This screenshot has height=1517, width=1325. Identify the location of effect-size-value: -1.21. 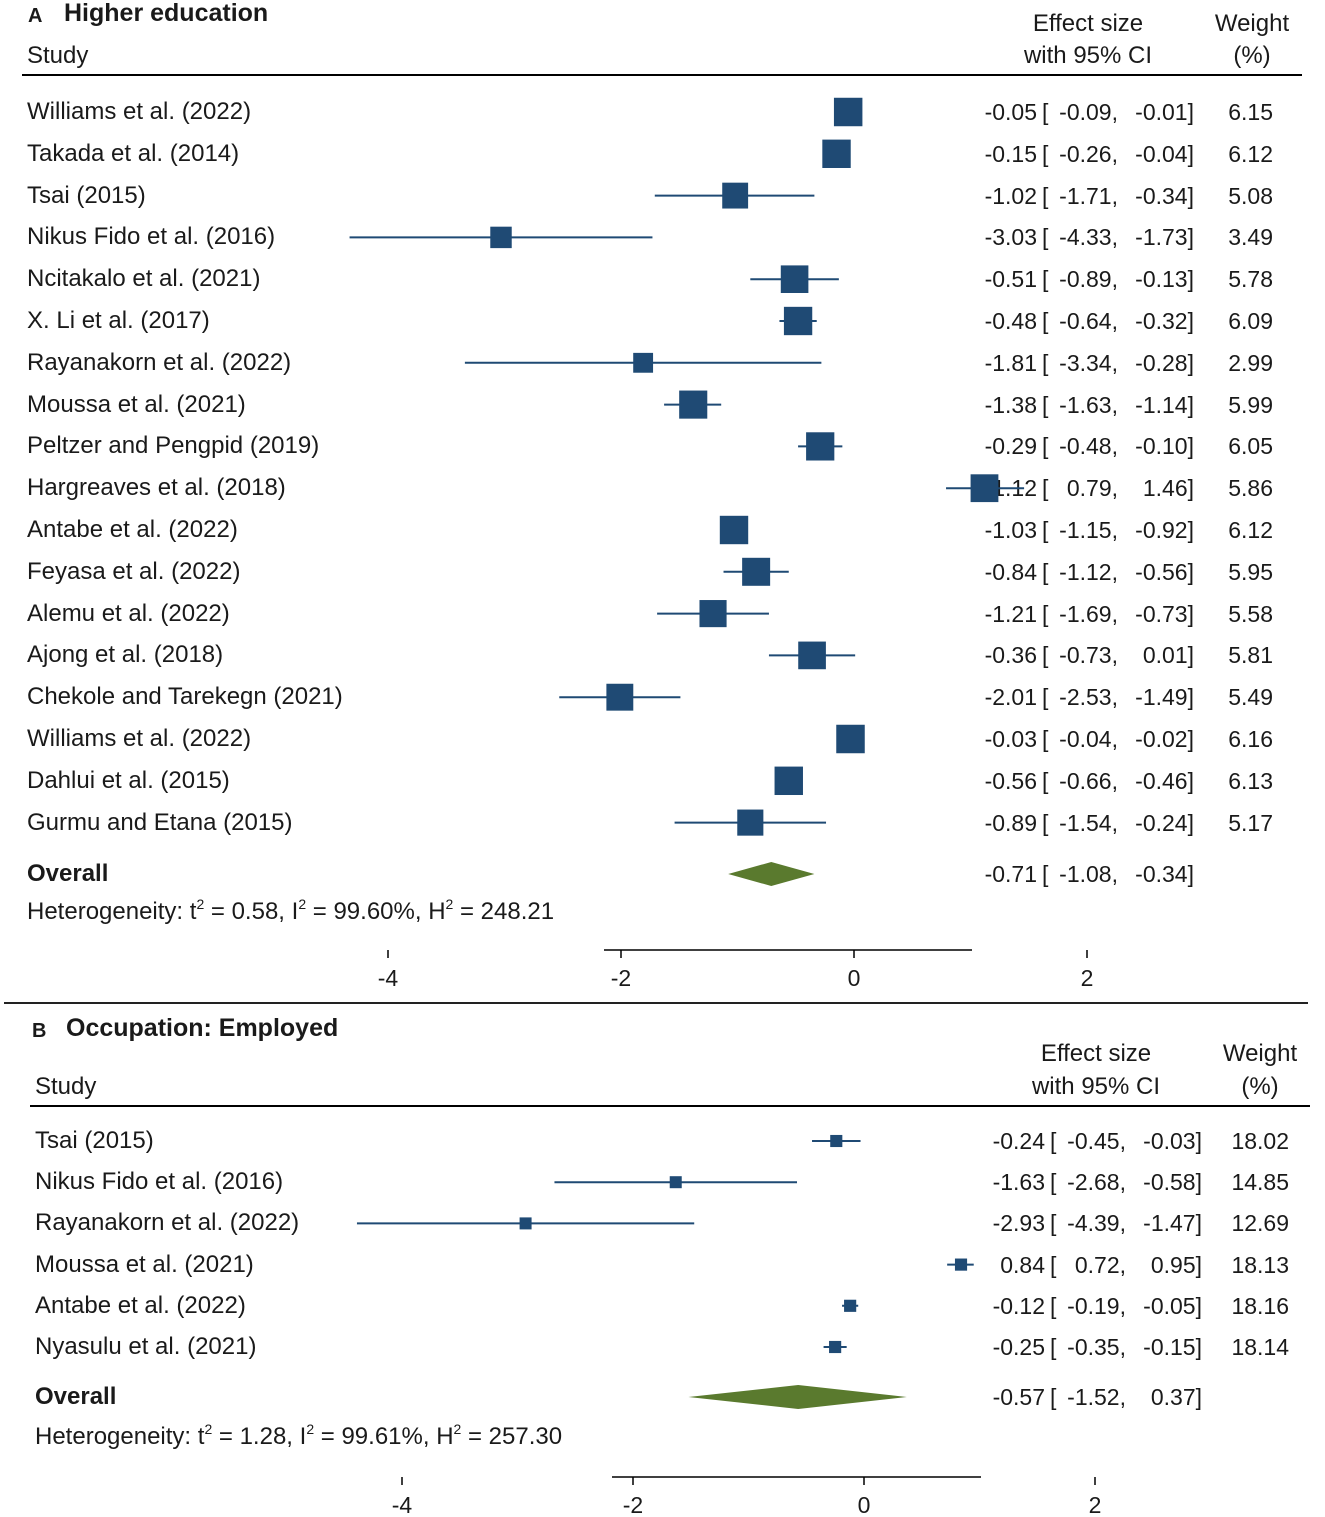
(1010, 613).